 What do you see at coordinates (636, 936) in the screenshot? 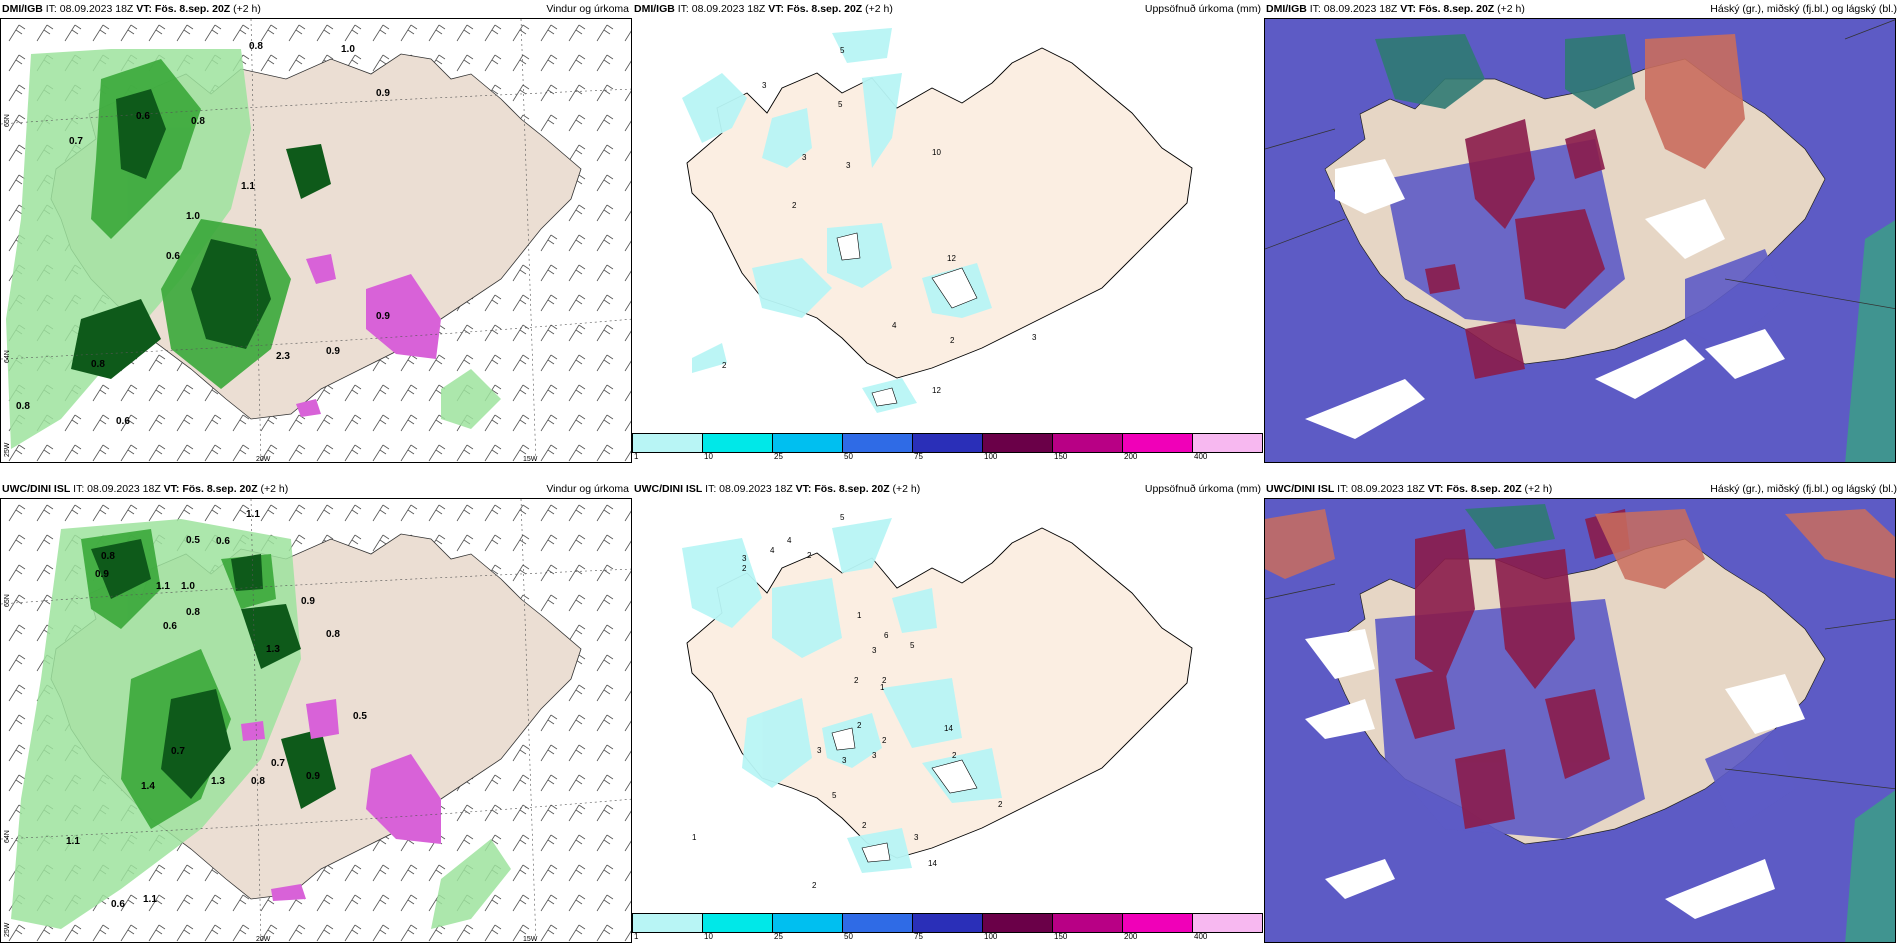
I see `colorbar-tick: 1` at bounding box center [636, 936].